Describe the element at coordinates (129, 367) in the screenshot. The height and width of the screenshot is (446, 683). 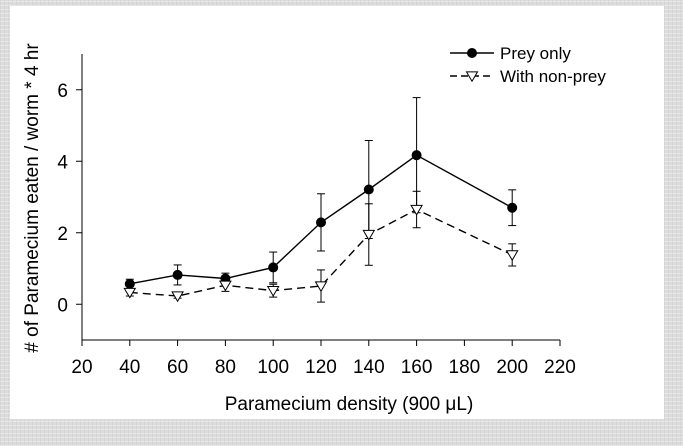
I see `x-tick-label: 40` at that location.